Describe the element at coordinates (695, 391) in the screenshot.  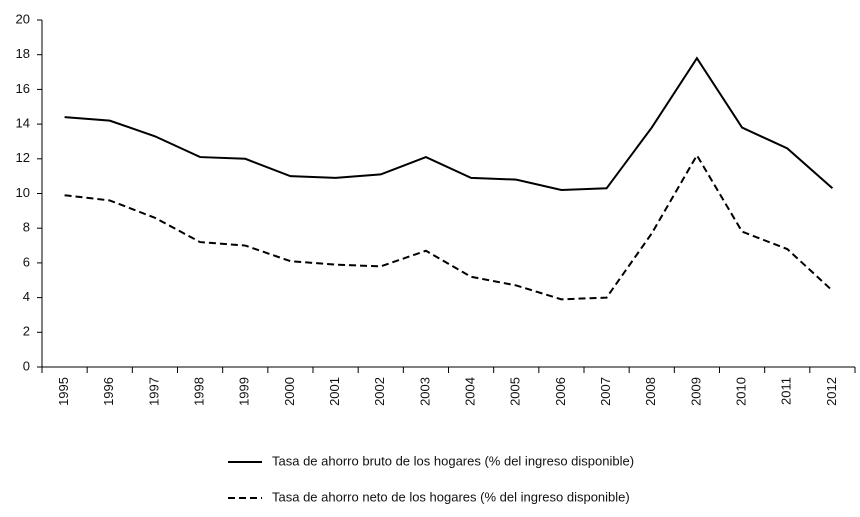
I see `x-tick-label: 2009` at that location.